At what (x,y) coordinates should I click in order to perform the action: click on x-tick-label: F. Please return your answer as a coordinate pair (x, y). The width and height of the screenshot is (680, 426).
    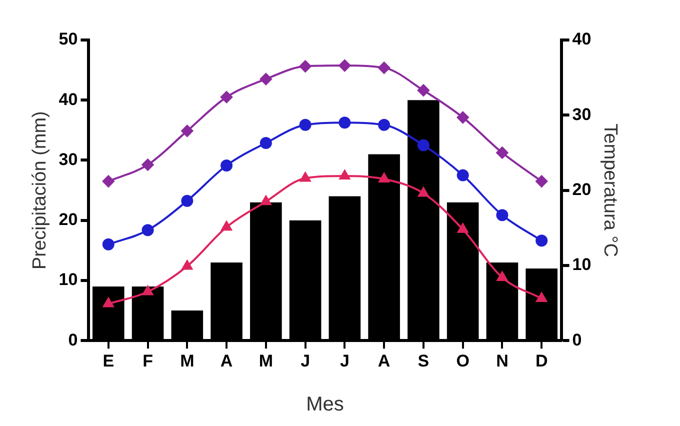
    Looking at the image, I should click on (147, 360).